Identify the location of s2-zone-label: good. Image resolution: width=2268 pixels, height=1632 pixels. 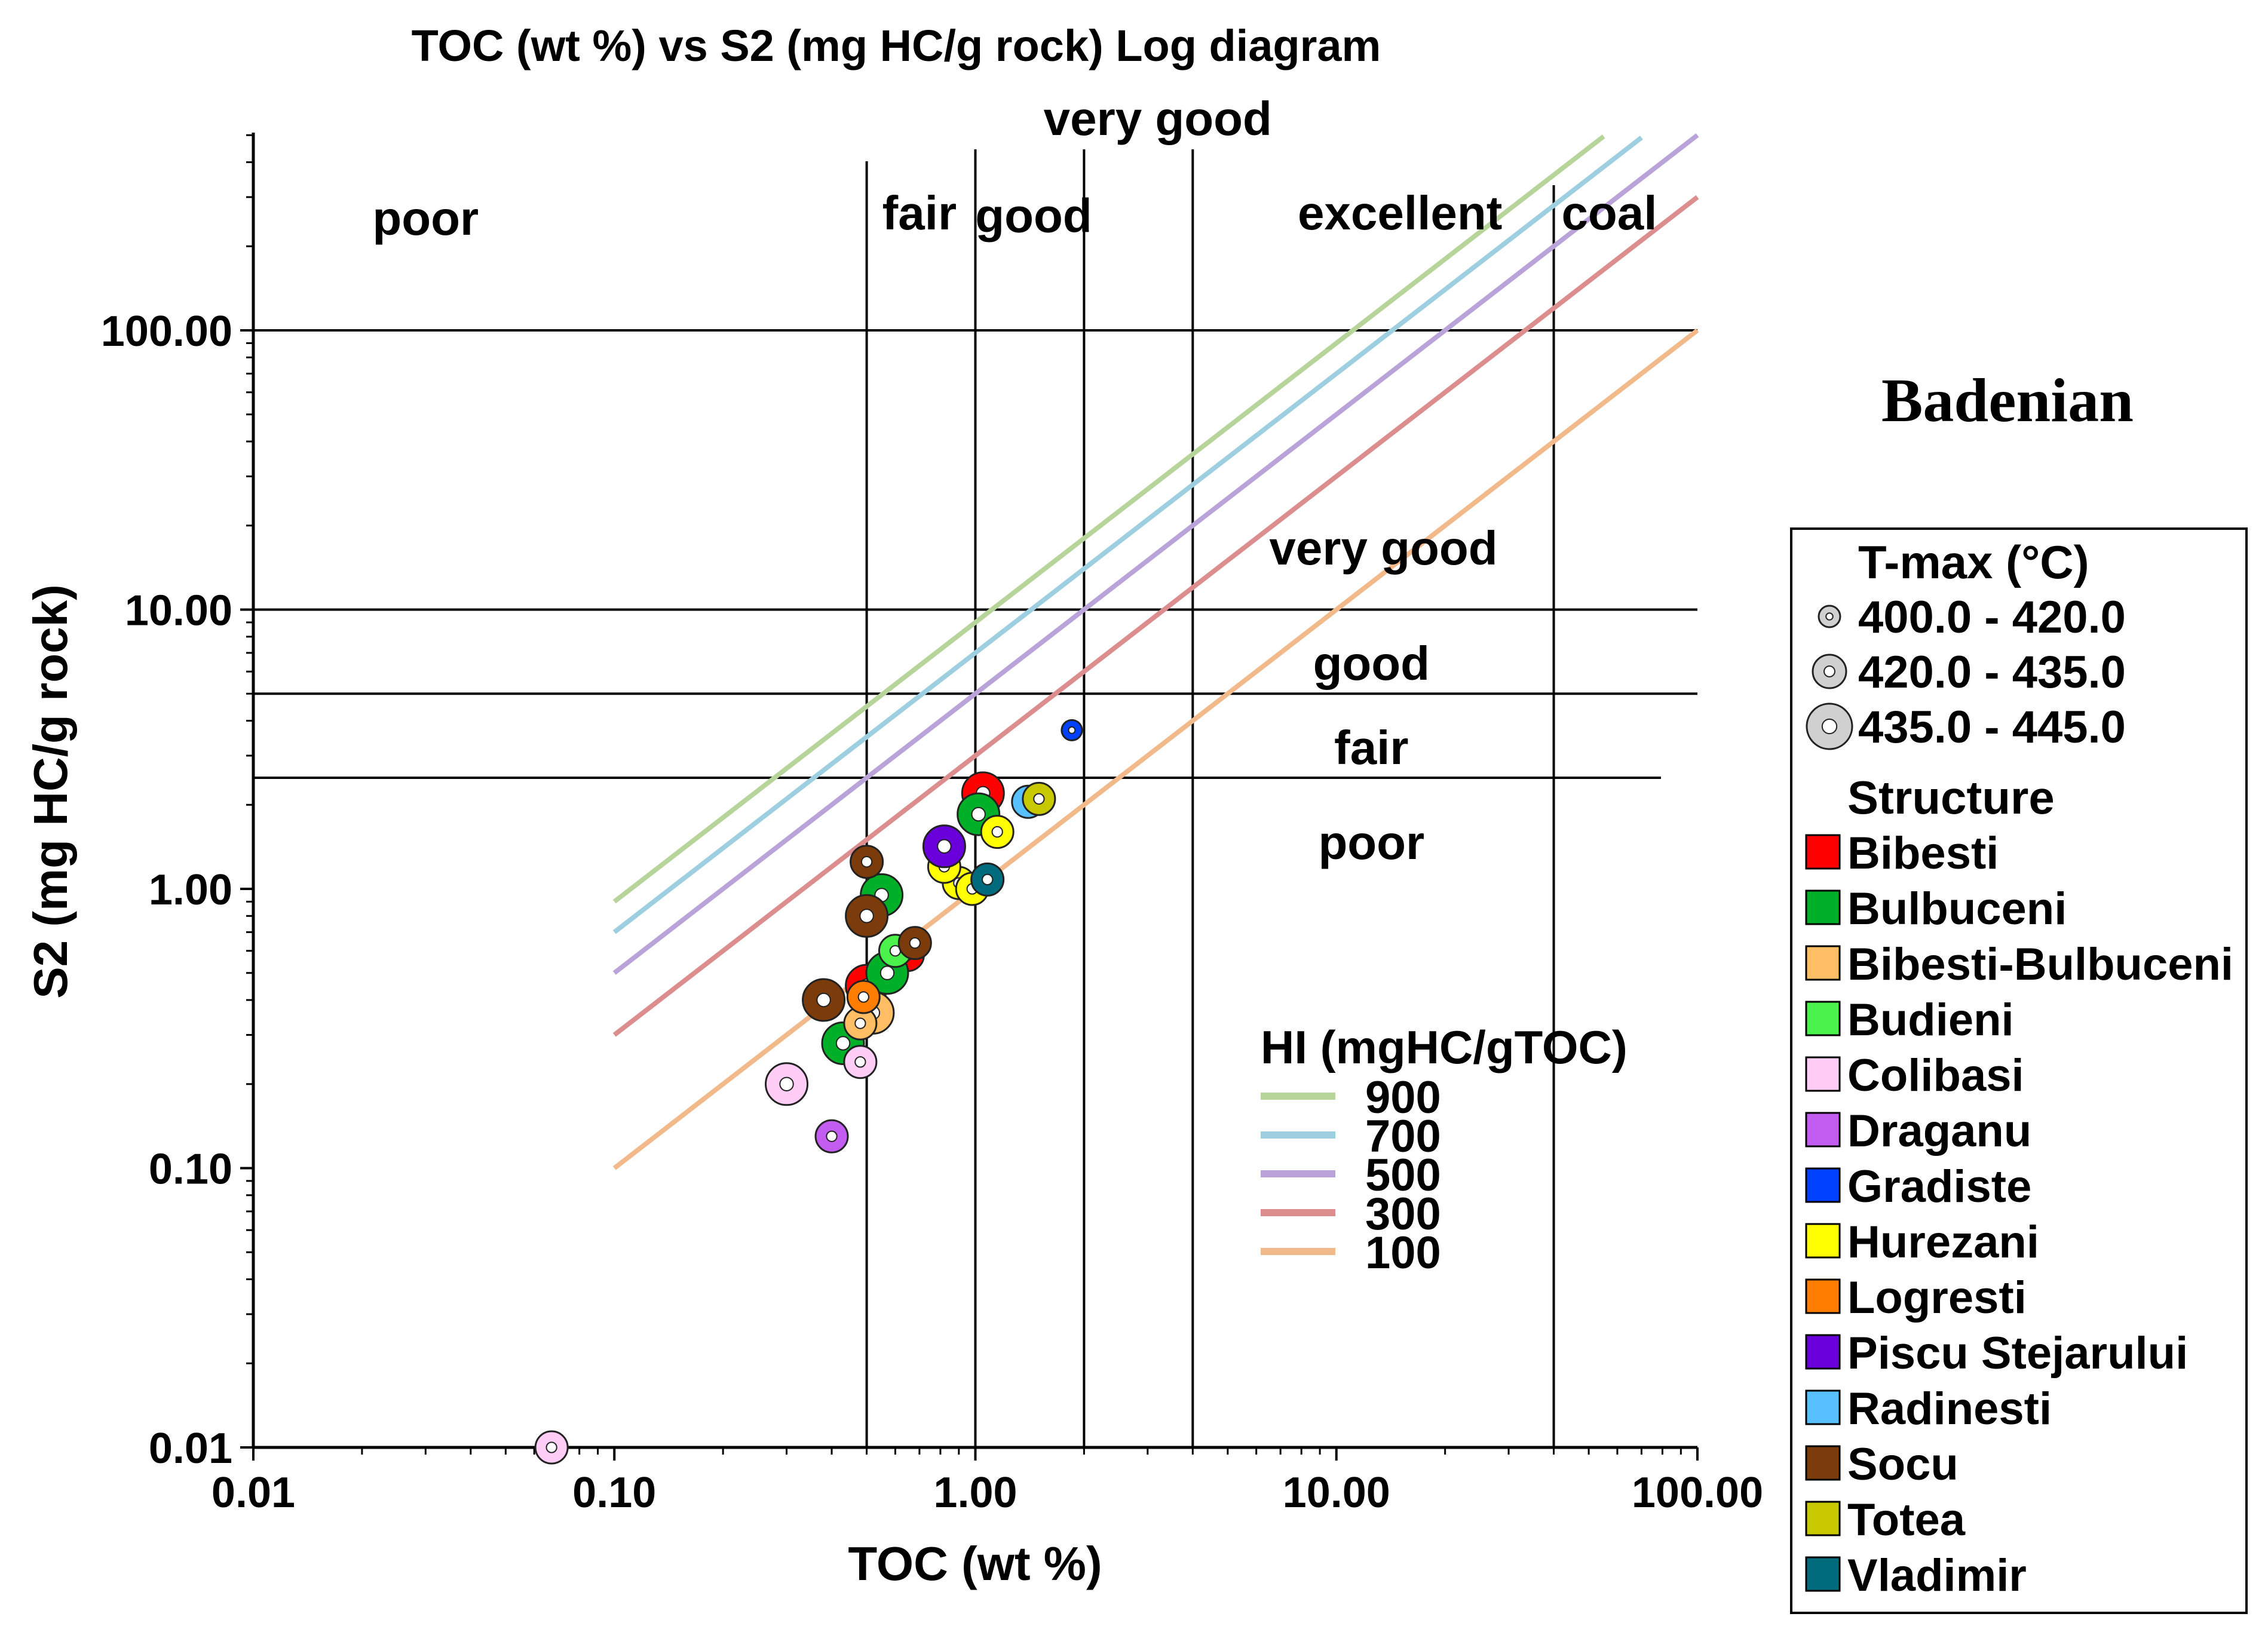
(1371, 663).